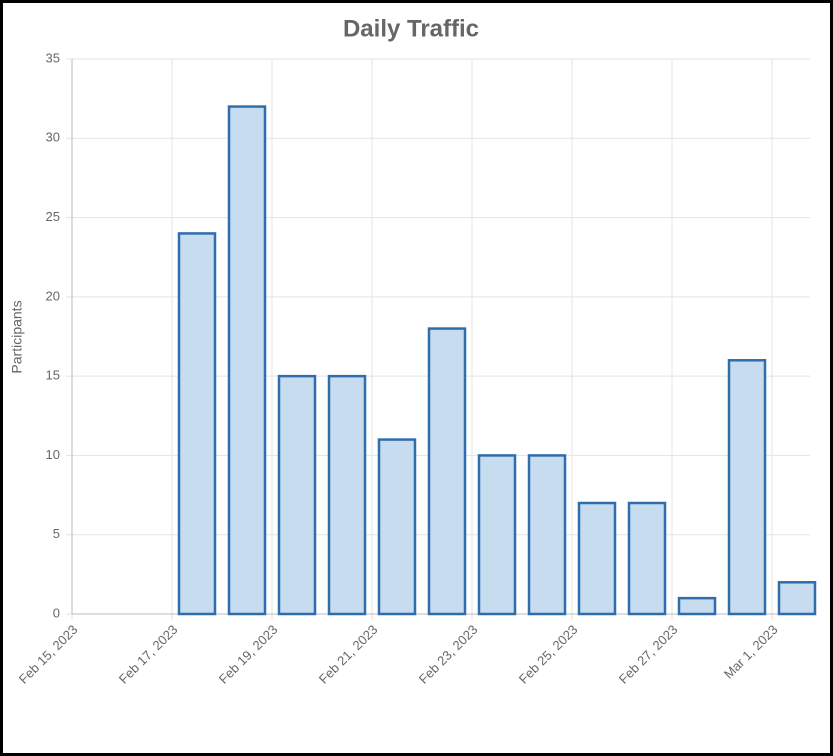  I want to click on y-tick-label: 35, so click(53, 57).